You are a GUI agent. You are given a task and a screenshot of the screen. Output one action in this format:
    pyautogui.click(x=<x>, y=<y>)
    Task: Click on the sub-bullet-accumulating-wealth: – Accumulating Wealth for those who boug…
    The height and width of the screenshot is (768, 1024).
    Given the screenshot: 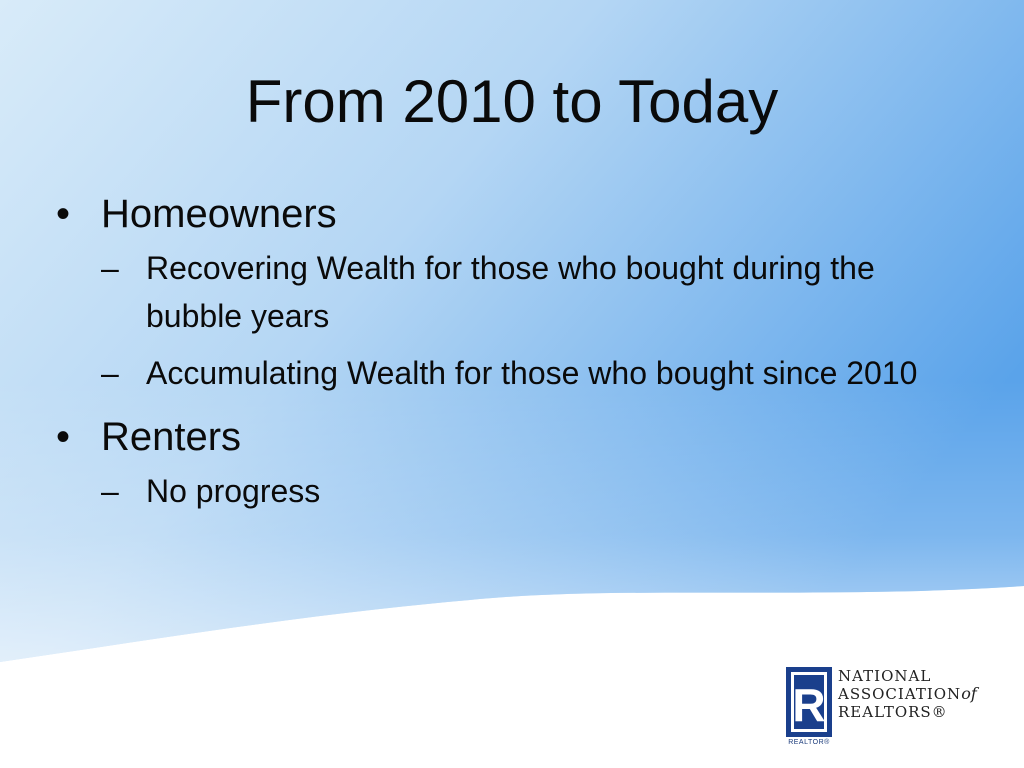 What is the action you would take?
    pyautogui.click(x=528, y=373)
    